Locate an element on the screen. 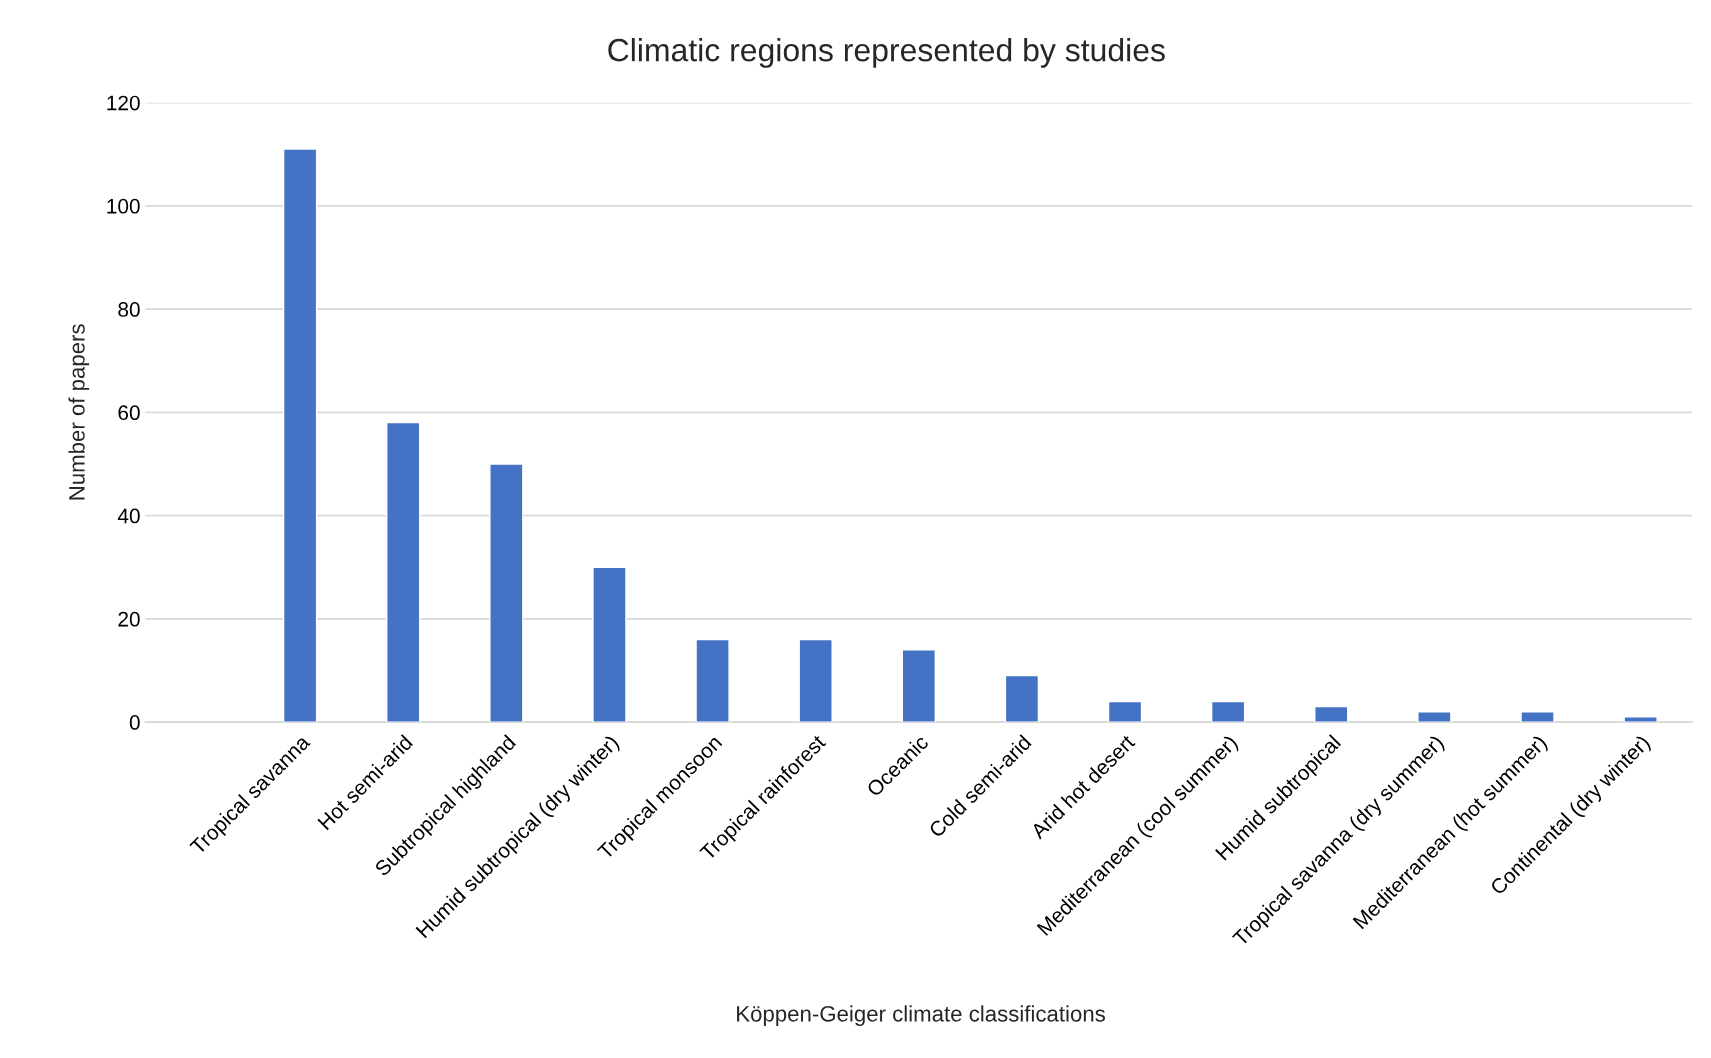 The height and width of the screenshot is (1058, 1711). y-axis-title: Number of papers is located at coordinates (79, 412).